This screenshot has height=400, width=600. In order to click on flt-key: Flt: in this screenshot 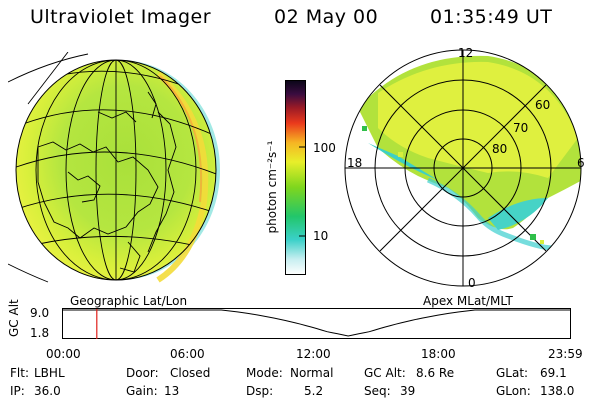, I will do `click(19, 373)`.